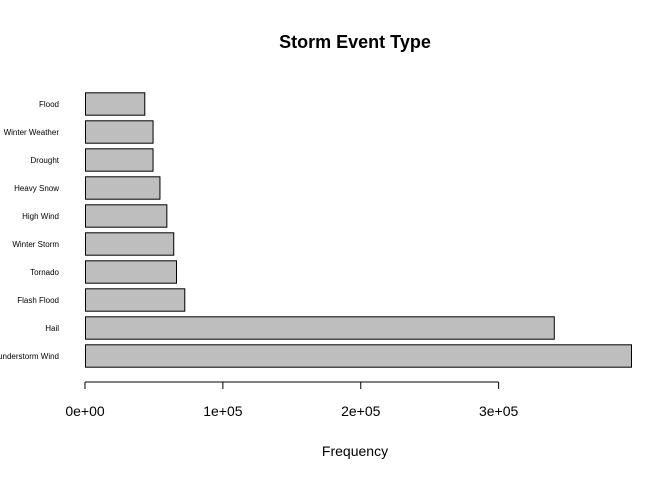 The height and width of the screenshot is (480, 672). What do you see at coordinates (135, 300) in the screenshot?
I see `bar-flash-flood` at bounding box center [135, 300].